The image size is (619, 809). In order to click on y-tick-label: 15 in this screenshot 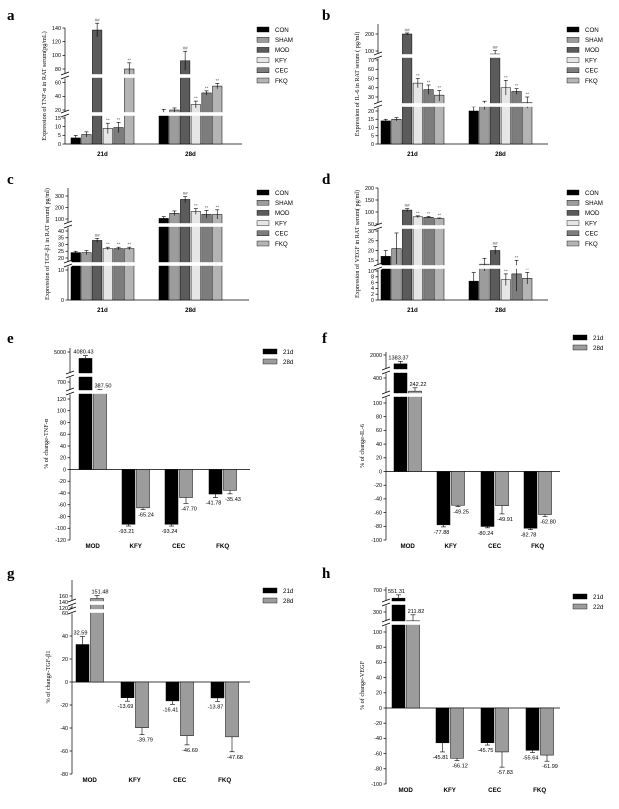, I will do `click(371, 120)`.